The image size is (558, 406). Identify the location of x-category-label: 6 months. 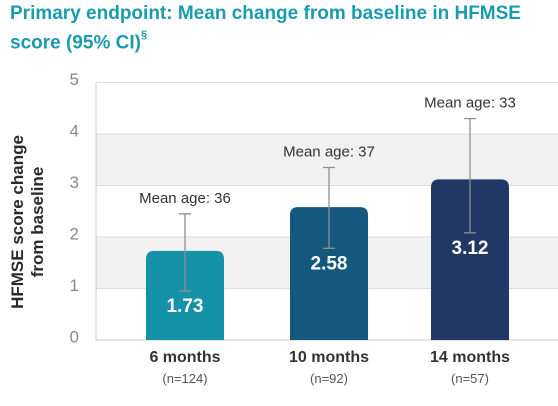
(184, 357).